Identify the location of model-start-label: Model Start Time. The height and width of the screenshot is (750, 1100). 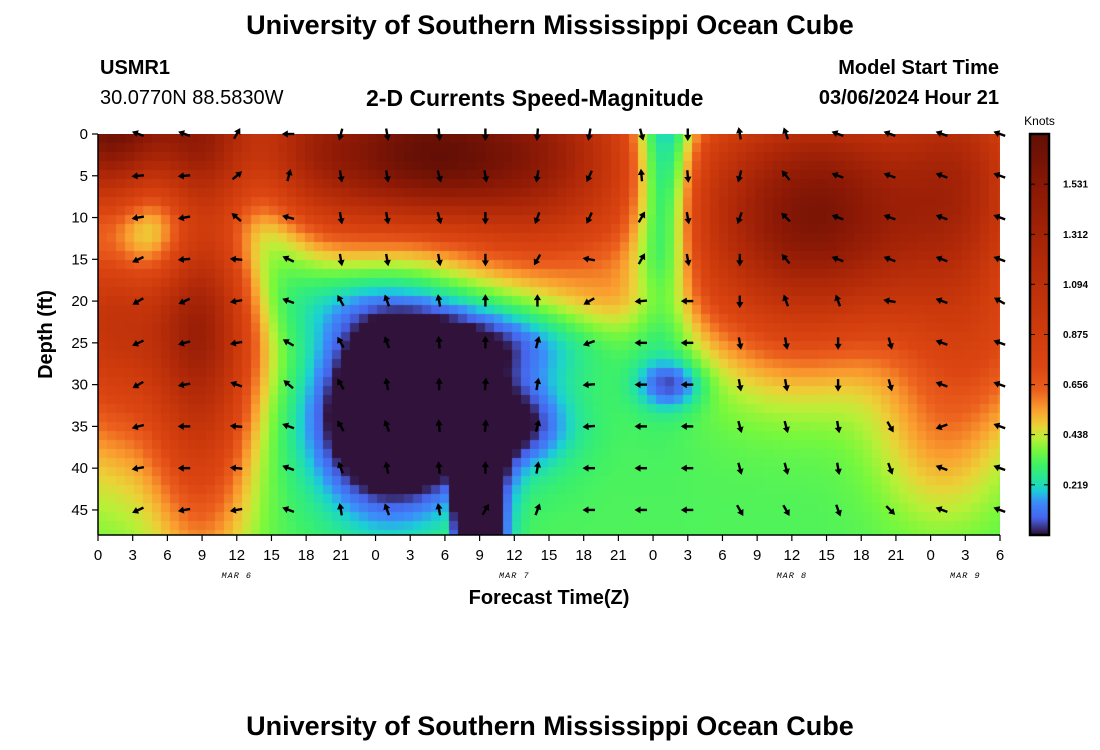
(918, 68).